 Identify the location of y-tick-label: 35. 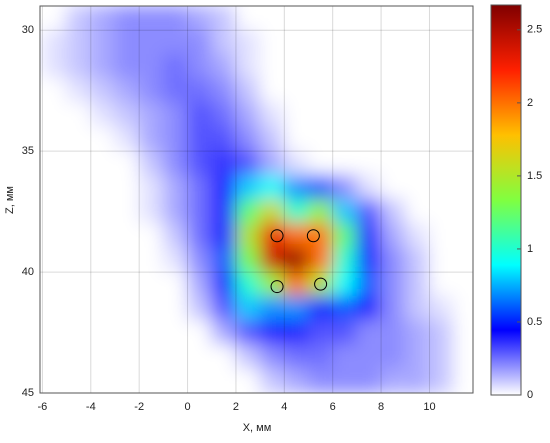
(28, 151).